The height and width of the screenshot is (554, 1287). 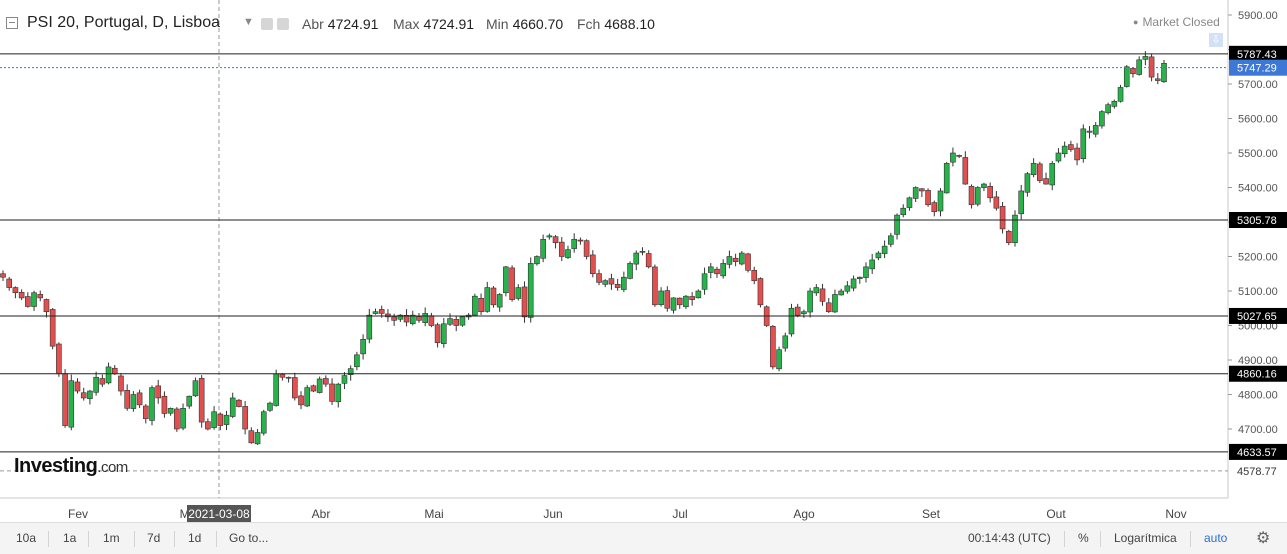 What do you see at coordinates (321, 514) in the screenshot?
I see `x-tick-label: Abr` at bounding box center [321, 514].